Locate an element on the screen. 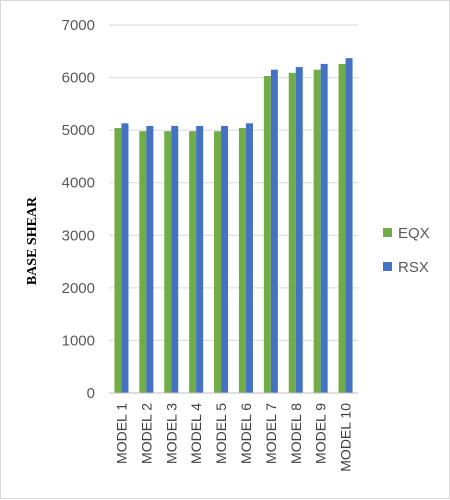  x-tick-label: MODEL 6 is located at coordinates (246, 433).